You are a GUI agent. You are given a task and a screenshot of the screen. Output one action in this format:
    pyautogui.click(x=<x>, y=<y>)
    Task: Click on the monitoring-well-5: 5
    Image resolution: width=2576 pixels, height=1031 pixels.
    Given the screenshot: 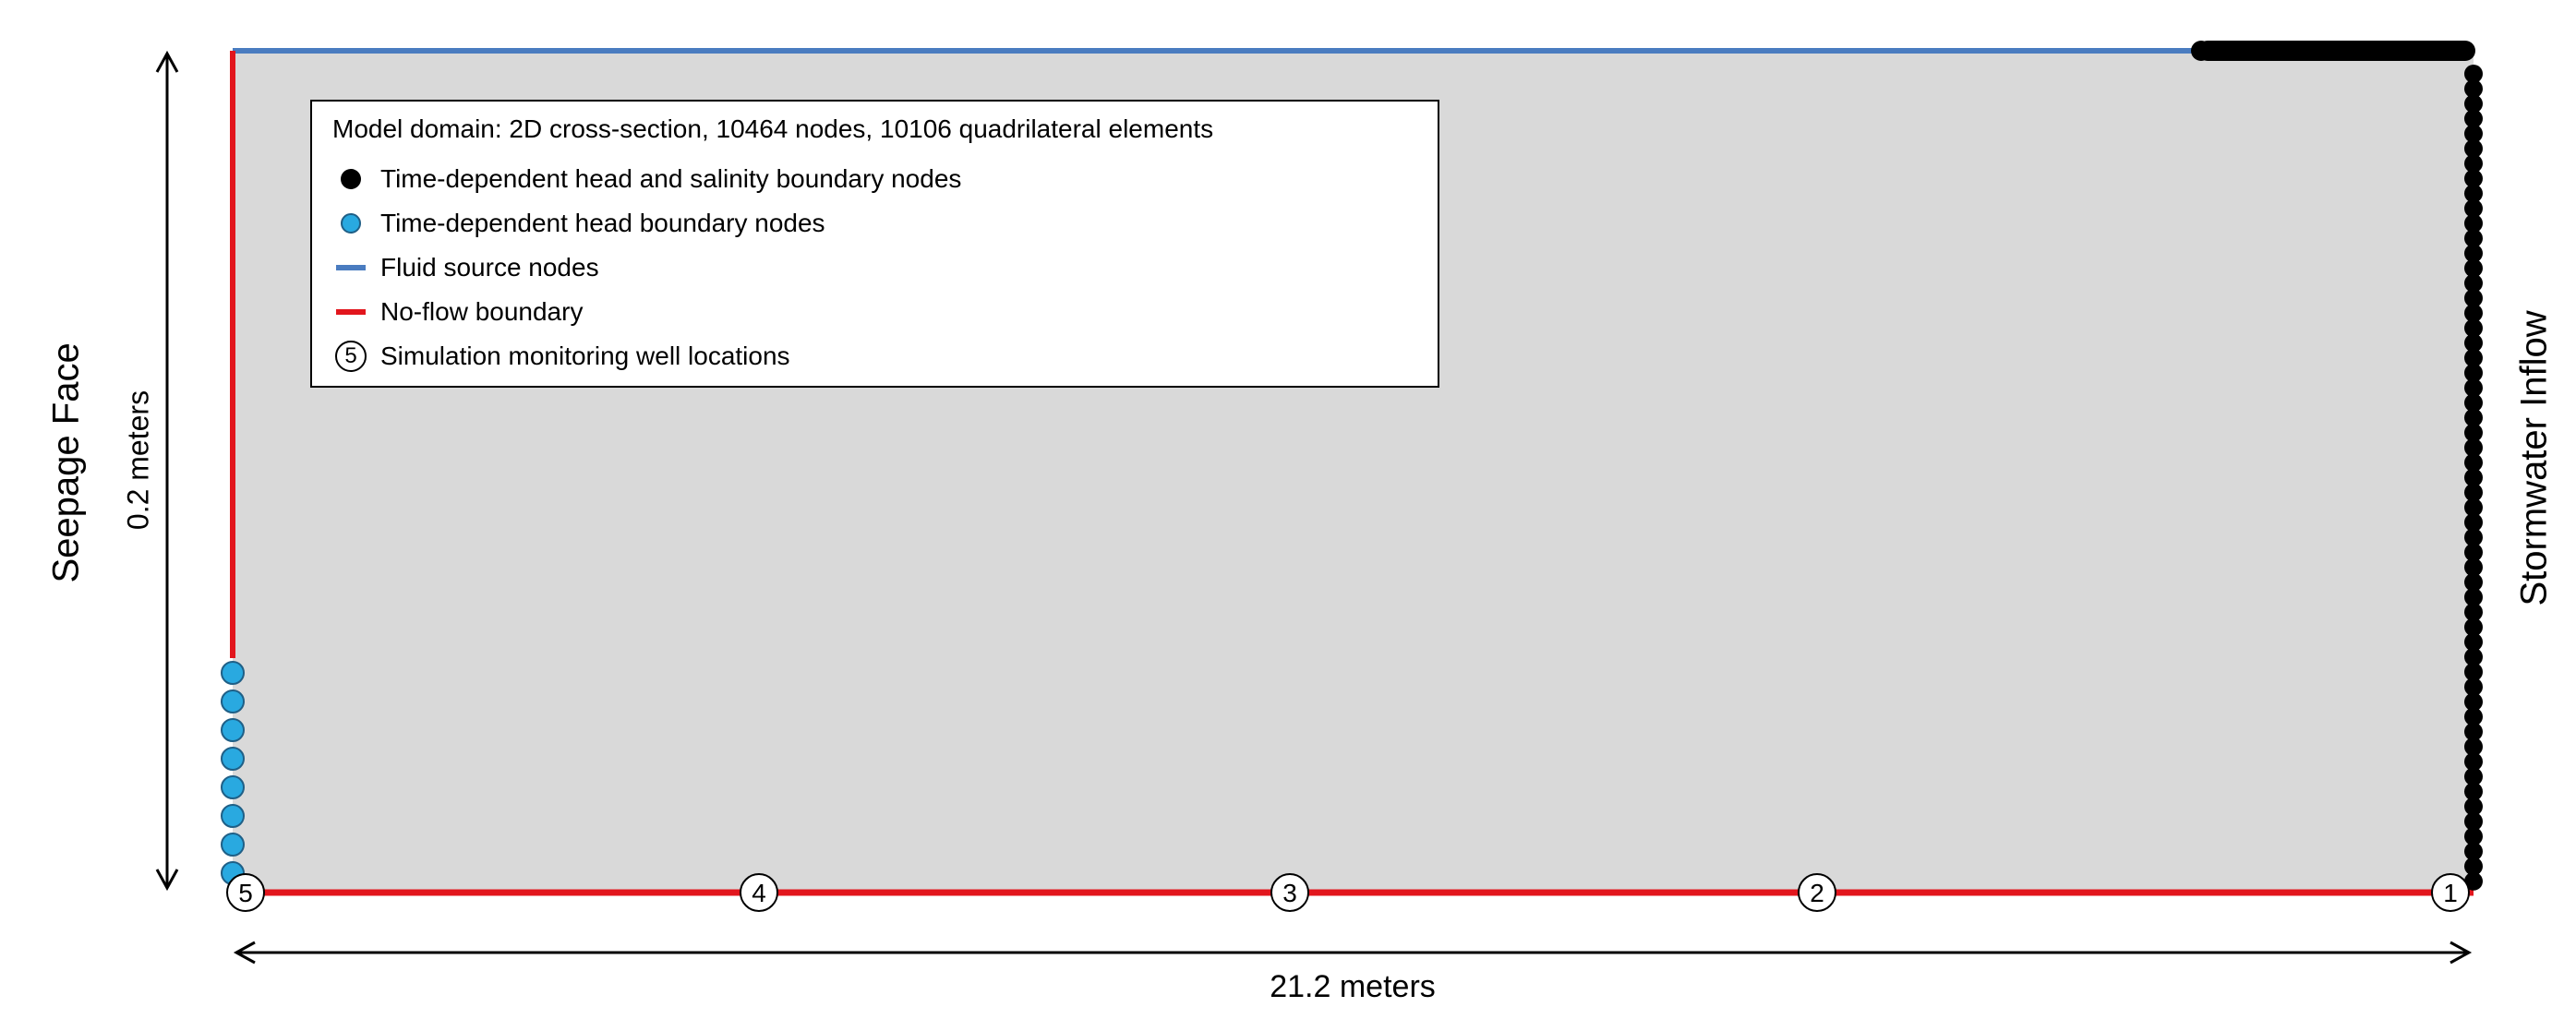 What is the action you would take?
    pyautogui.click(x=246, y=892)
    